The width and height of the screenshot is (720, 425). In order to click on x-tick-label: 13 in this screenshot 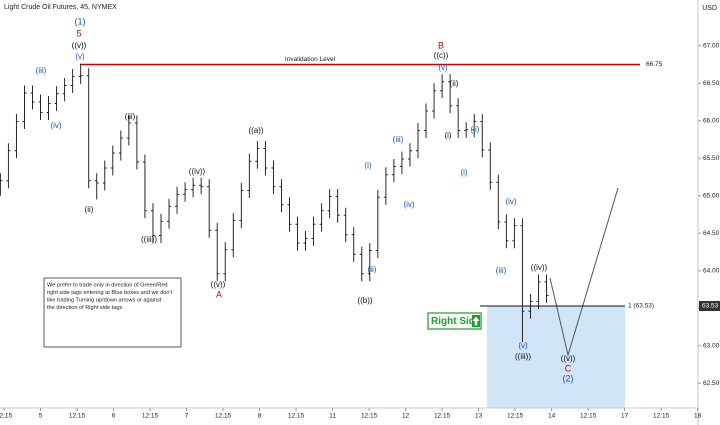, I will do `click(479, 416)`.